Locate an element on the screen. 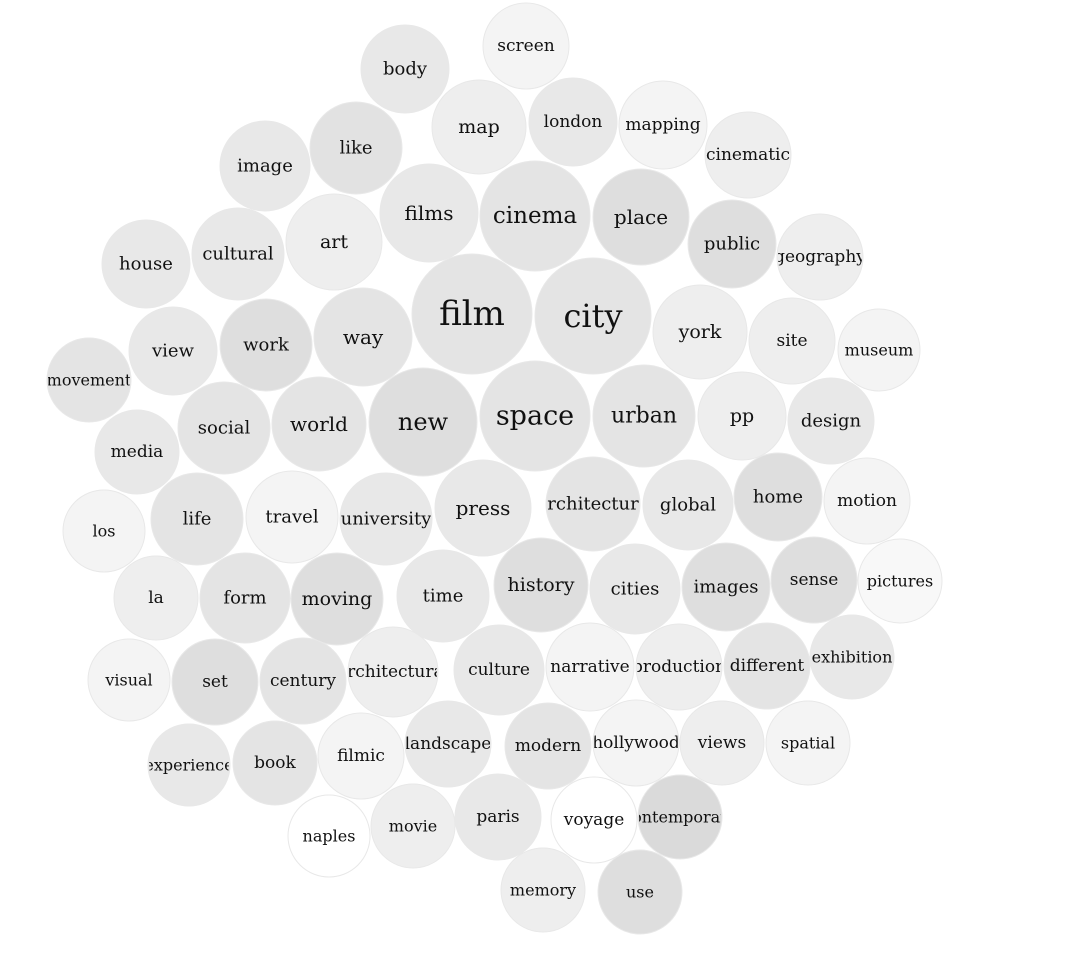 The height and width of the screenshot is (962, 1068). bubble-label: city is located at coordinates (592, 316).